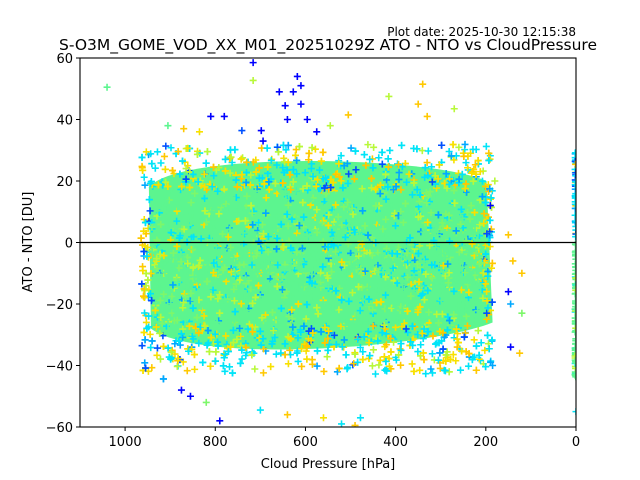 The height and width of the screenshot is (480, 640). Describe the element at coordinates (576, 442) in the screenshot. I see `x-tick-label: 0` at that location.